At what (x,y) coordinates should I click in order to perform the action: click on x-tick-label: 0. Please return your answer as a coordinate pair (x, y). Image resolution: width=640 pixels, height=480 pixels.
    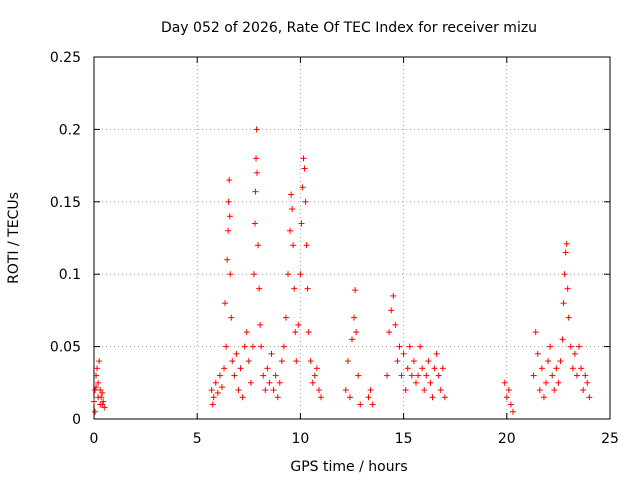
    Looking at the image, I should click on (94, 439).